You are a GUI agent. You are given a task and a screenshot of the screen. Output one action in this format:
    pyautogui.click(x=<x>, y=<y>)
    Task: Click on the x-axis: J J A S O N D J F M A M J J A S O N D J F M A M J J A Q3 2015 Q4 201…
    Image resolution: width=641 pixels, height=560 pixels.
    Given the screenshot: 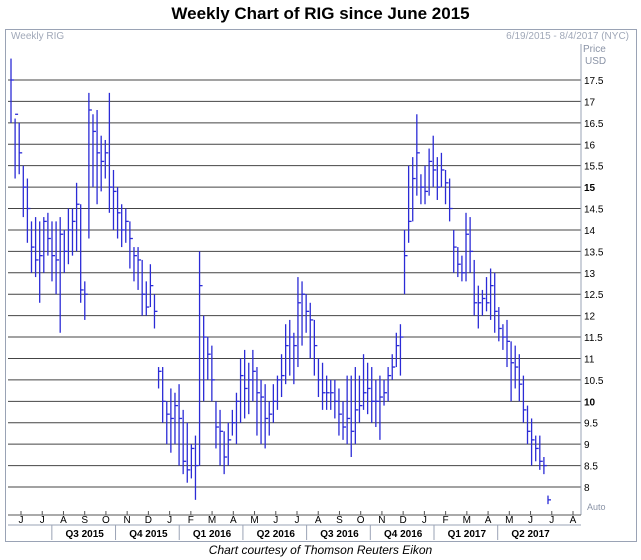 What is the action you would take?
    pyautogui.click(x=294, y=525)
    